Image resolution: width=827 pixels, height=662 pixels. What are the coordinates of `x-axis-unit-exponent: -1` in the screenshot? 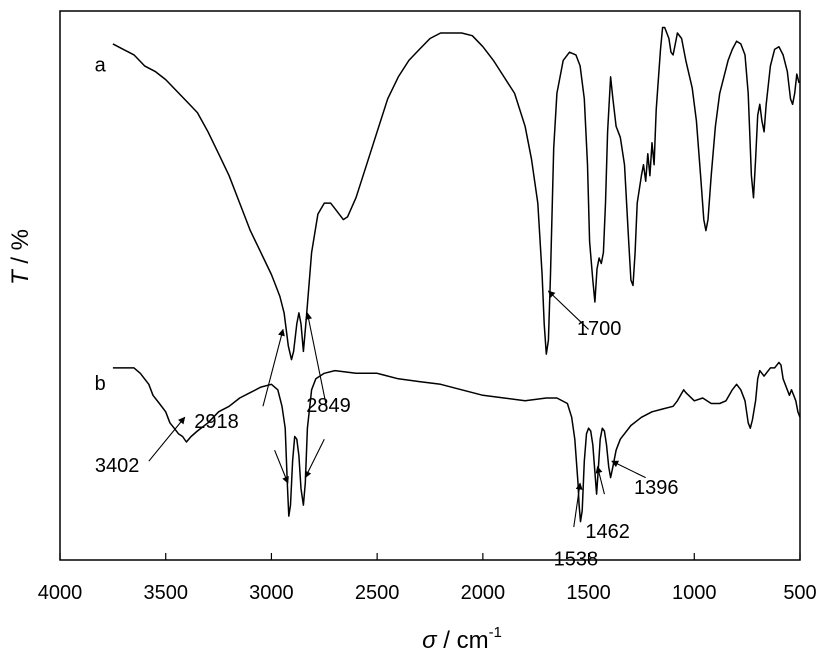 It's located at (495, 632).